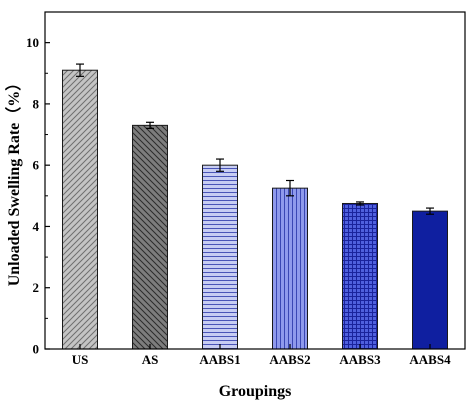  I want to click on error-bar-as, so click(150, 125).